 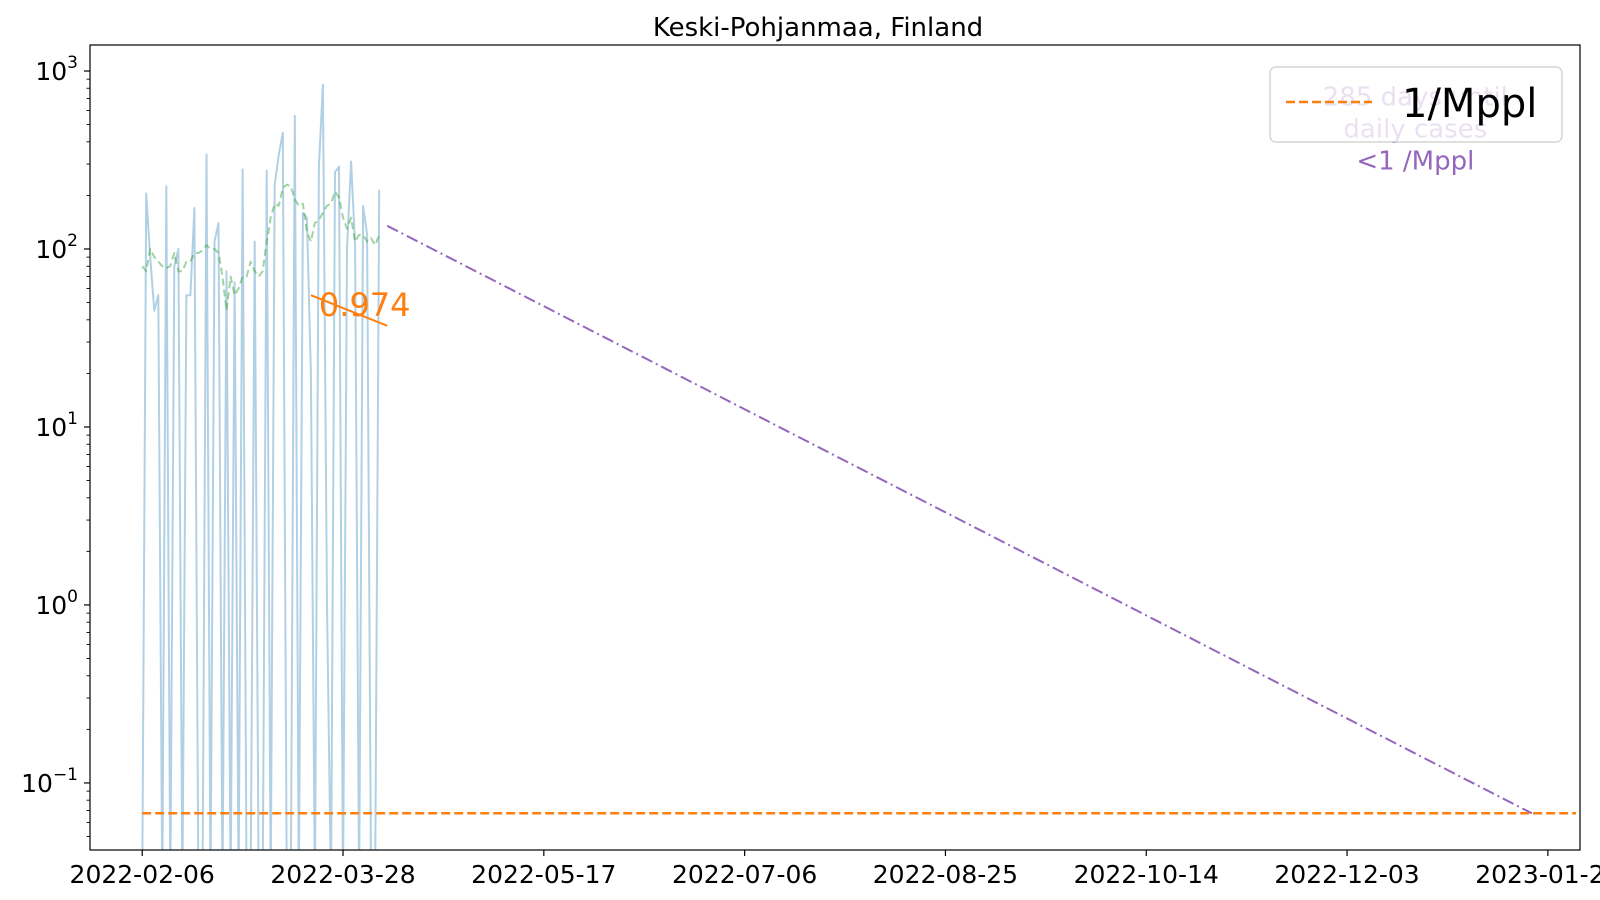 I want to click on y-tick-label: 10⁰, so click(x=56, y=603).